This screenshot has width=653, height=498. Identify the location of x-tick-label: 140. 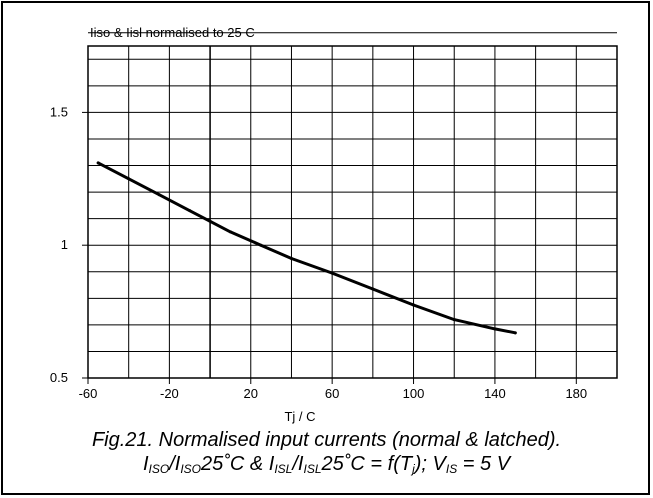
(495, 393).